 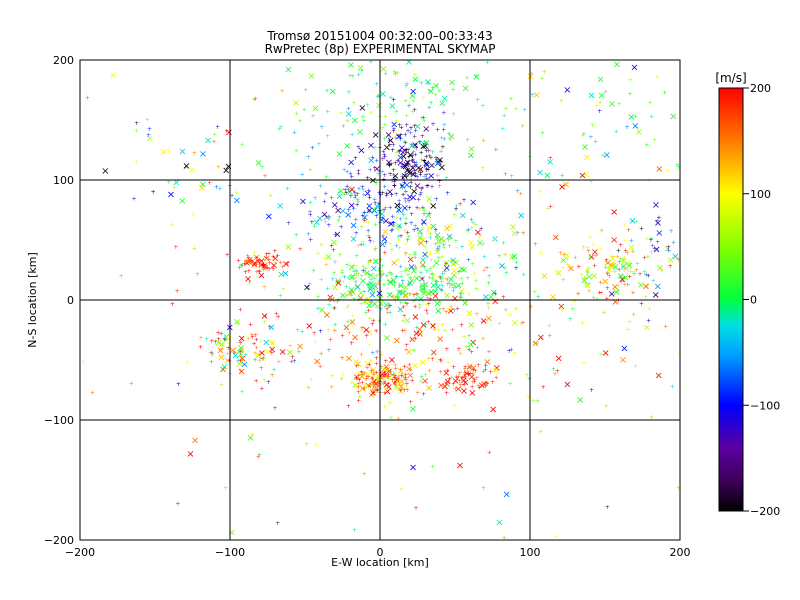 I want to click on colorbar-label: [m/s], so click(x=730, y=78).